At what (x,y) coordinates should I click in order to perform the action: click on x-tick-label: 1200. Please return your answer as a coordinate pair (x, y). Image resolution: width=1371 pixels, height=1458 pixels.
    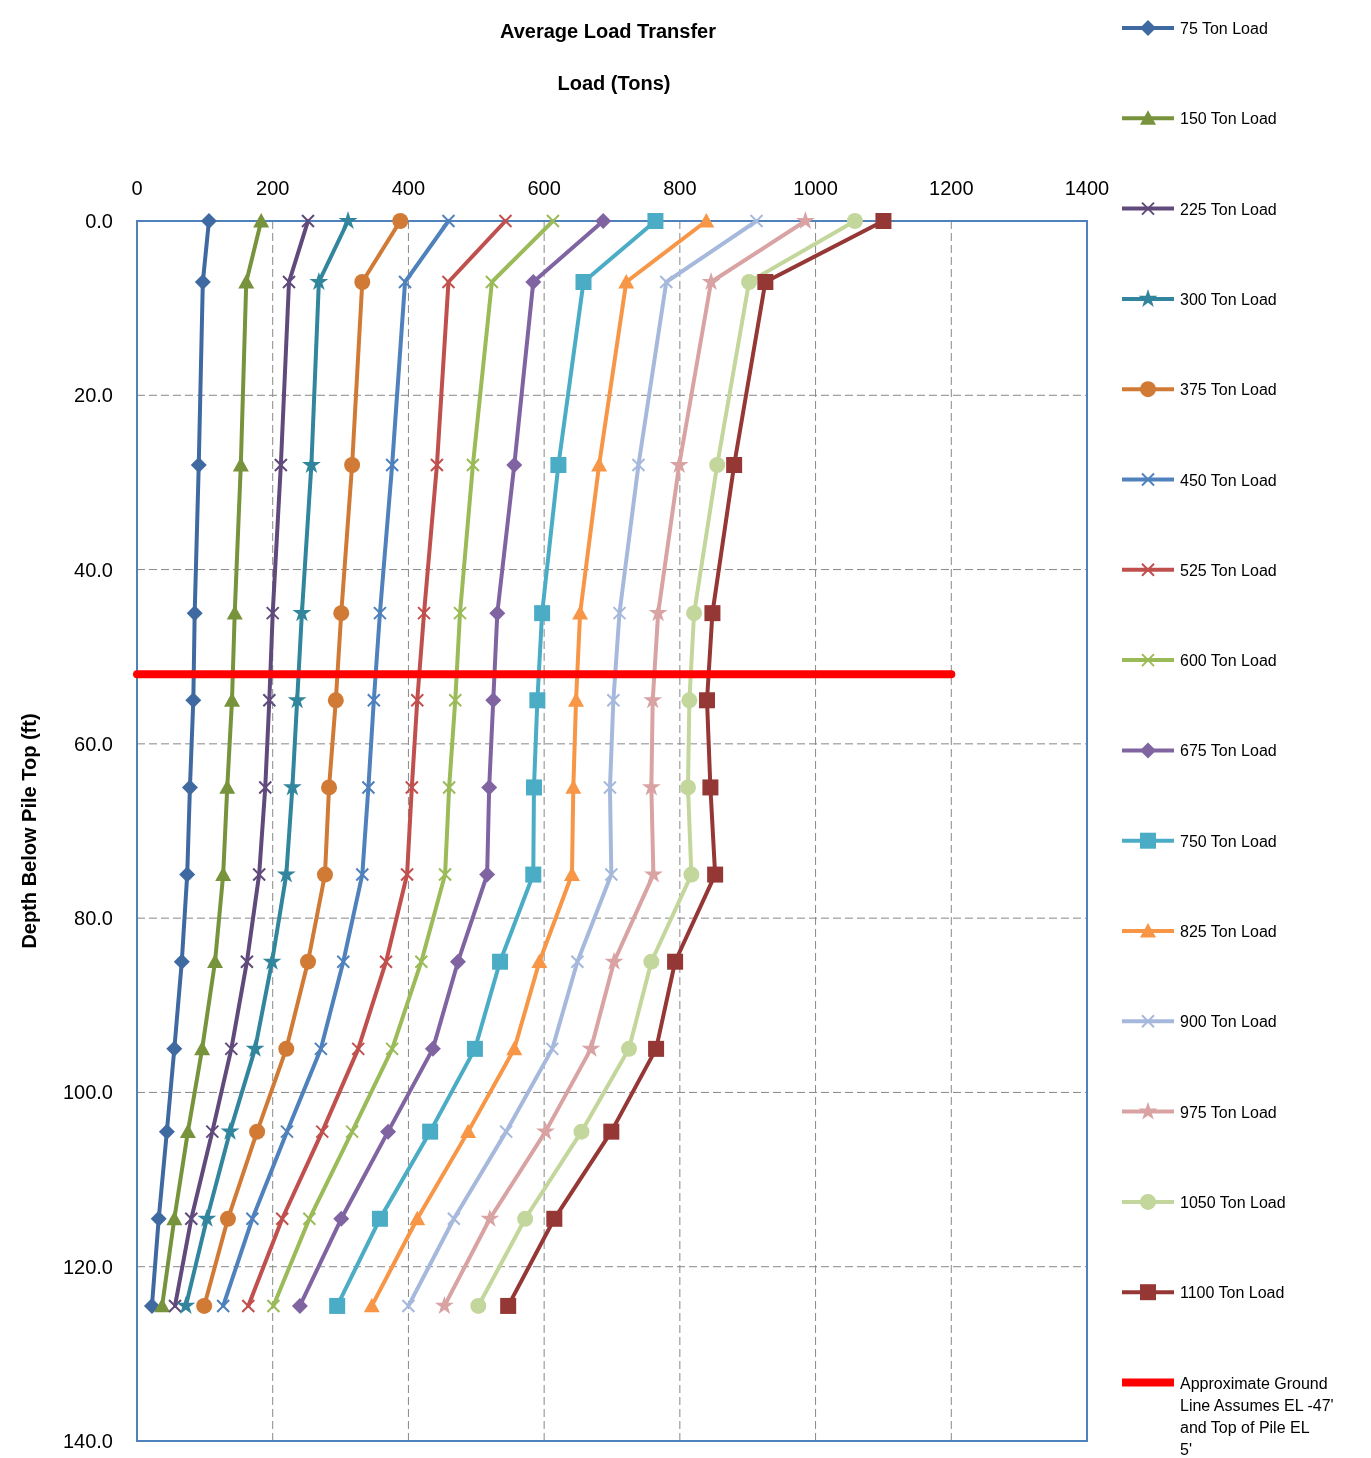
    Looking at the image, I should click on (951, 188).